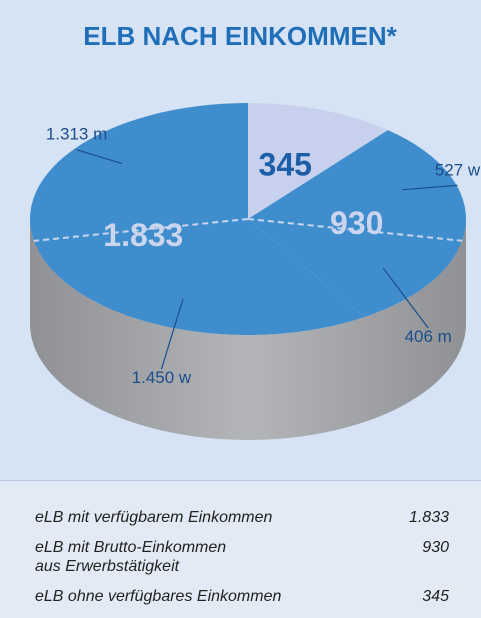  I want to click on chart-title: ELB NACH EINKOMMEN*, so click(240, 36).